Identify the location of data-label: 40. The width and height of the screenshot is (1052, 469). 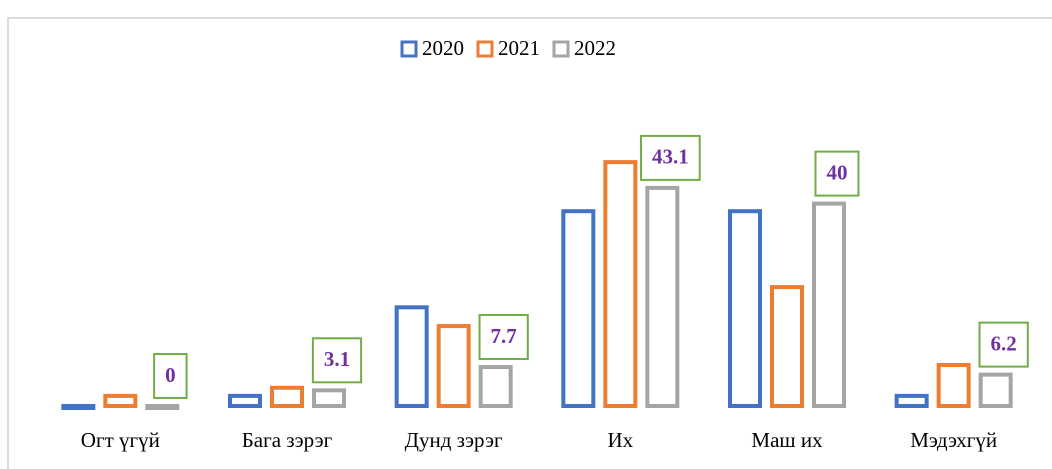
(837, 172).